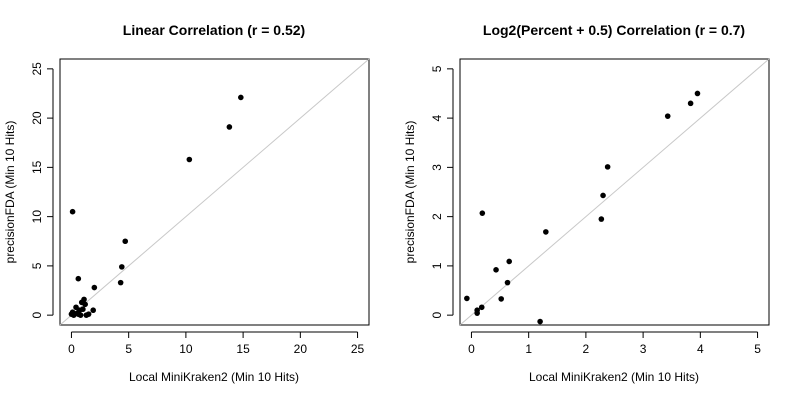 This screenshot has height=400, width=800. I want to click on x-tick-label: 2, so click(586, 349).